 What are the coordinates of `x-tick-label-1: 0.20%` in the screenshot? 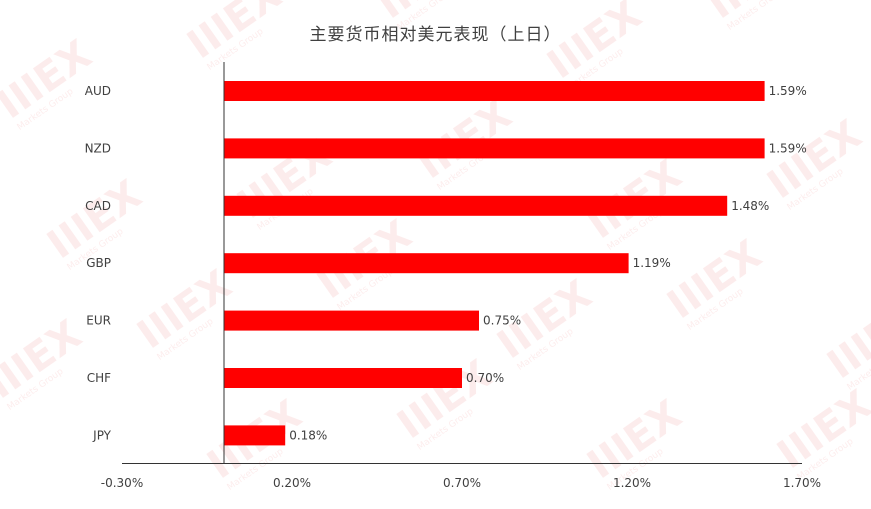 It's located at (292, 483).